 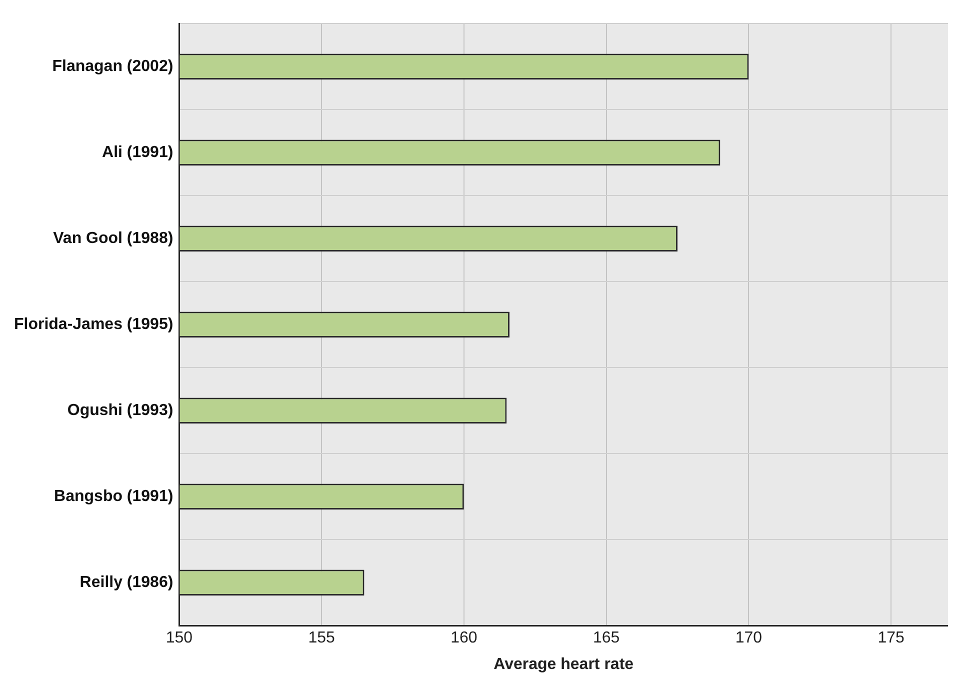 What do you see at coordinates (606, 638) in the screenshot?
I see `x-tick-label: 165` at bounding box center [606, 638].